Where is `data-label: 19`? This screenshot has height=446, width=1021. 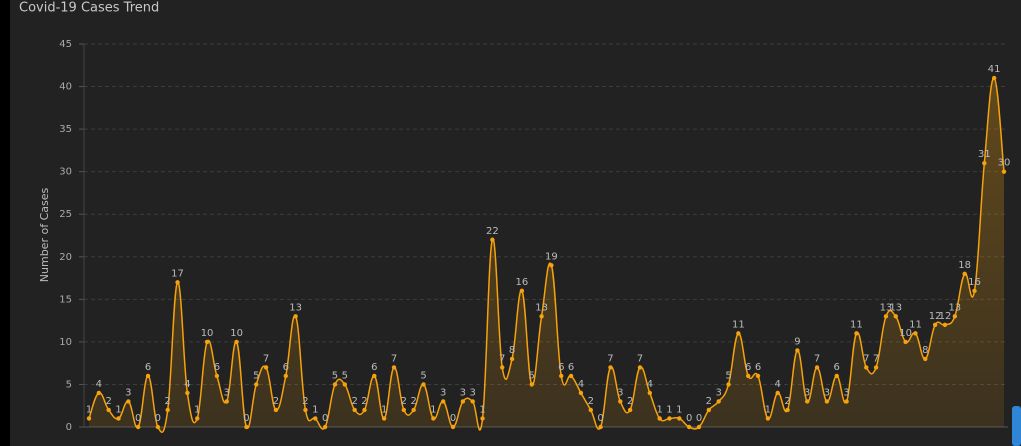 data-label: 19 is located at coordinates (551, 256).